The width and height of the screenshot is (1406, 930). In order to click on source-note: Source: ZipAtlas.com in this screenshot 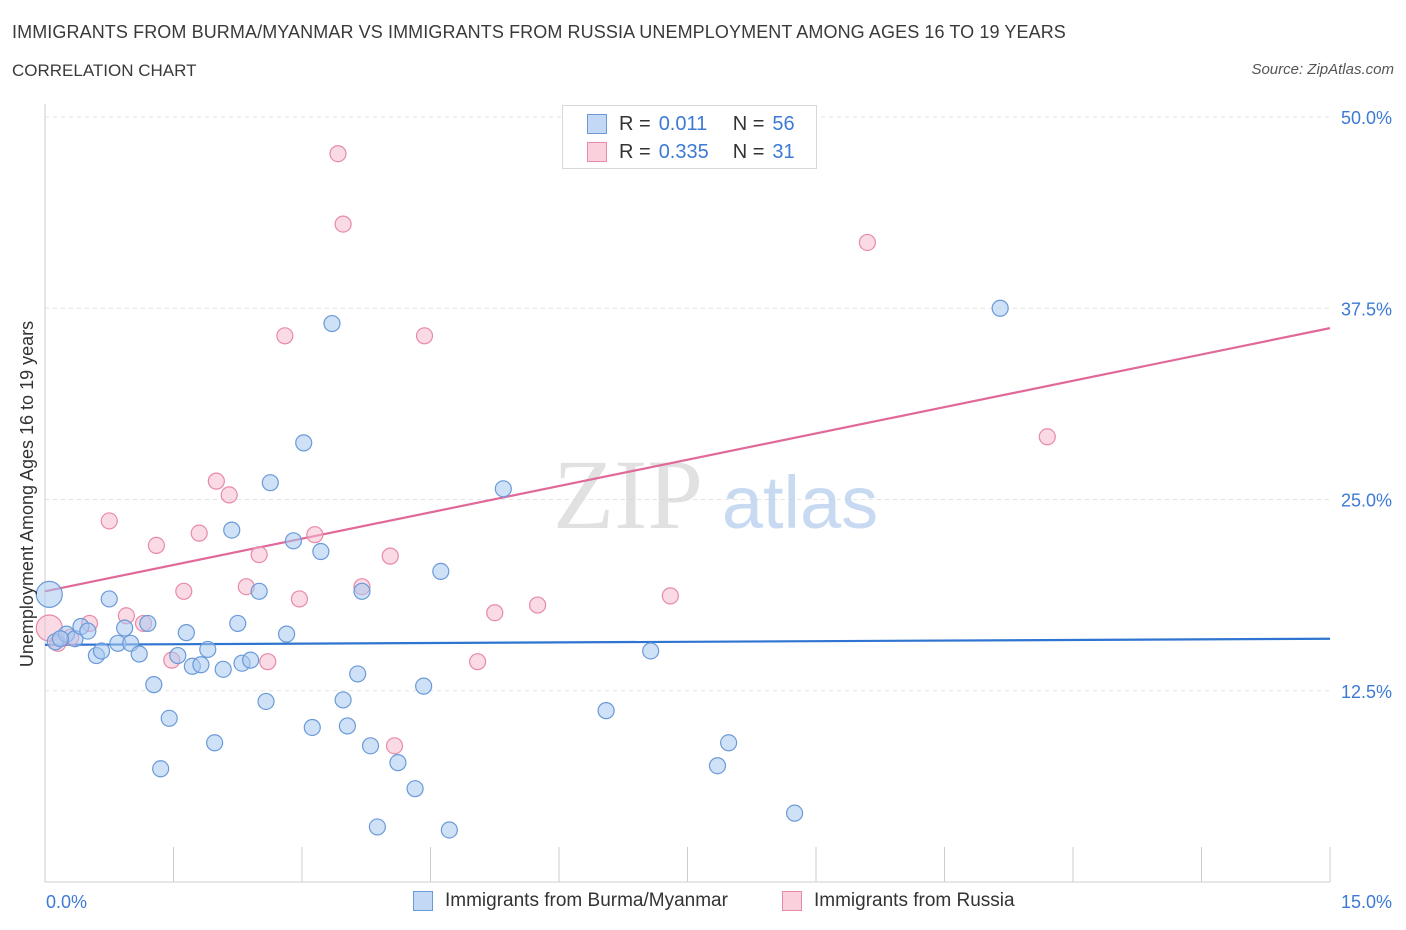, I will do `click(1322, 69)`.